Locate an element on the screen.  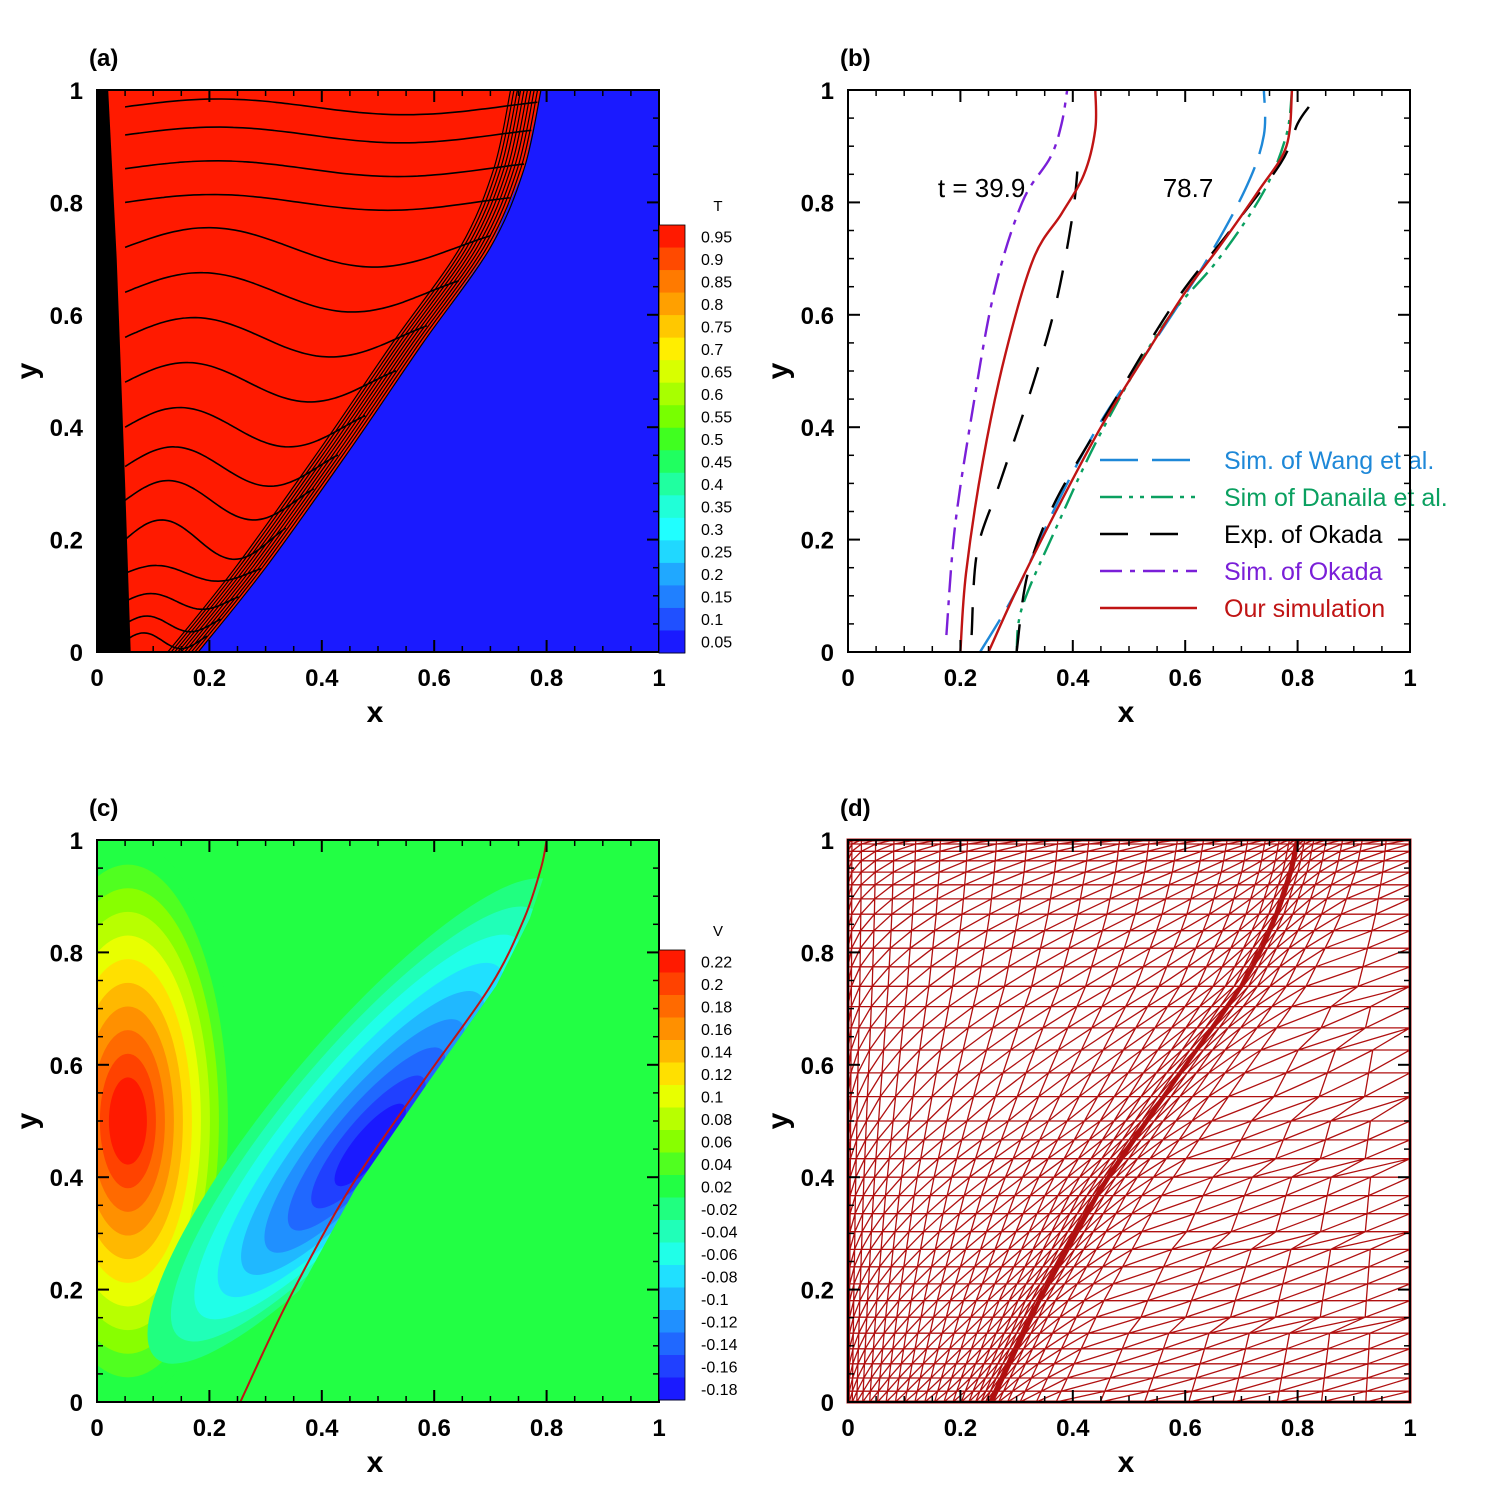
colorbar-label: 0.14 is located at coordinates (716, 1052).